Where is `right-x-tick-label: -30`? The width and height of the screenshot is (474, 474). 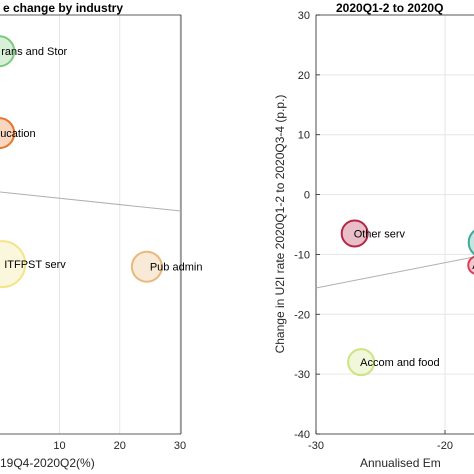 right-x-tick-label: -30 is located at coordinates (316, 446).